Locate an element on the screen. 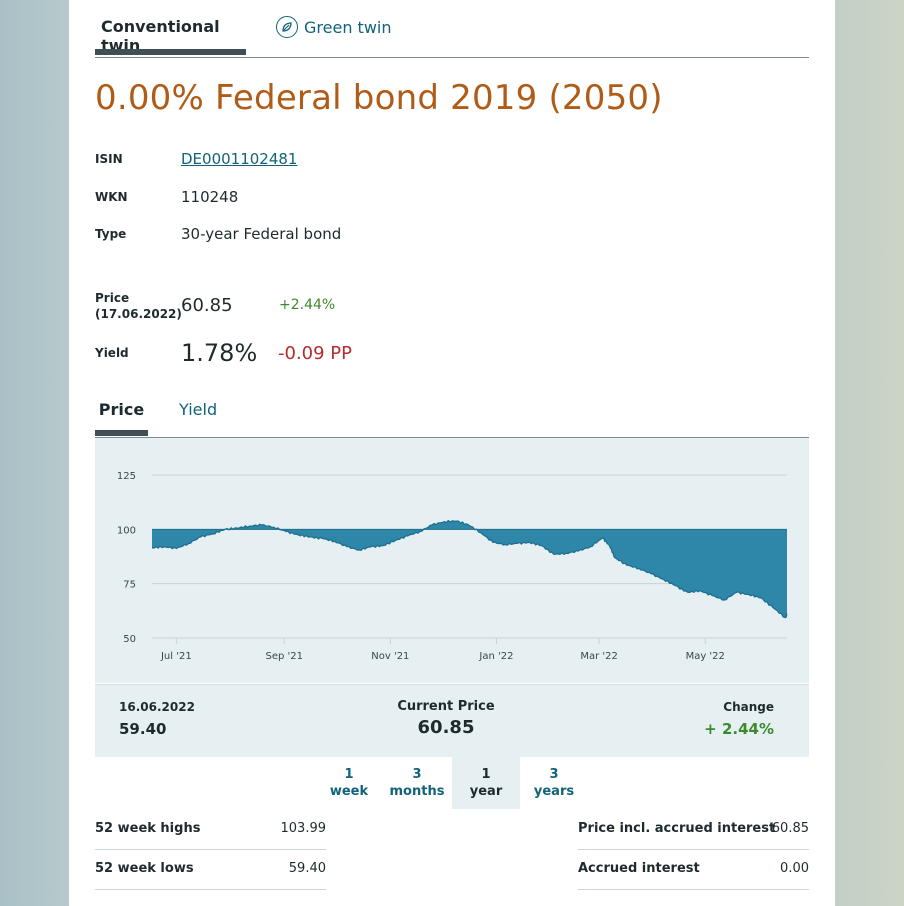 This screenshot has height=906, width=904. stat-label: Accrued interest is located at coordinates (639, 868).